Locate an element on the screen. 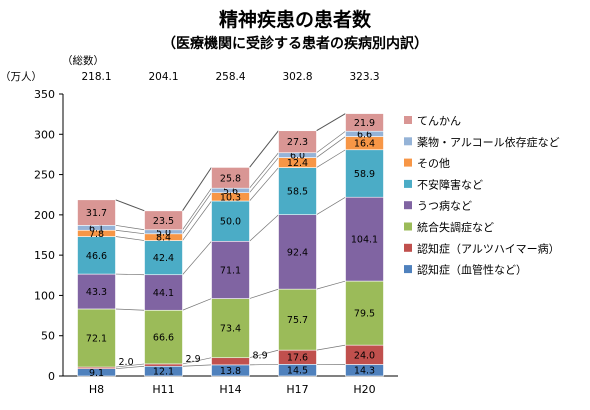 The width and height of the screenshot is (590, 410). data-label: 92.4 is located at coordinates (297, 252).